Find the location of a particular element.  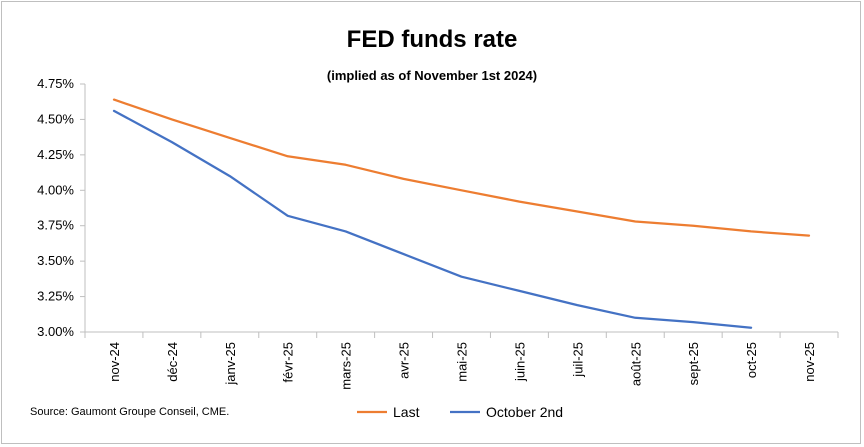

x-tick-label: nov-25 is located at coordinates (809, 362).